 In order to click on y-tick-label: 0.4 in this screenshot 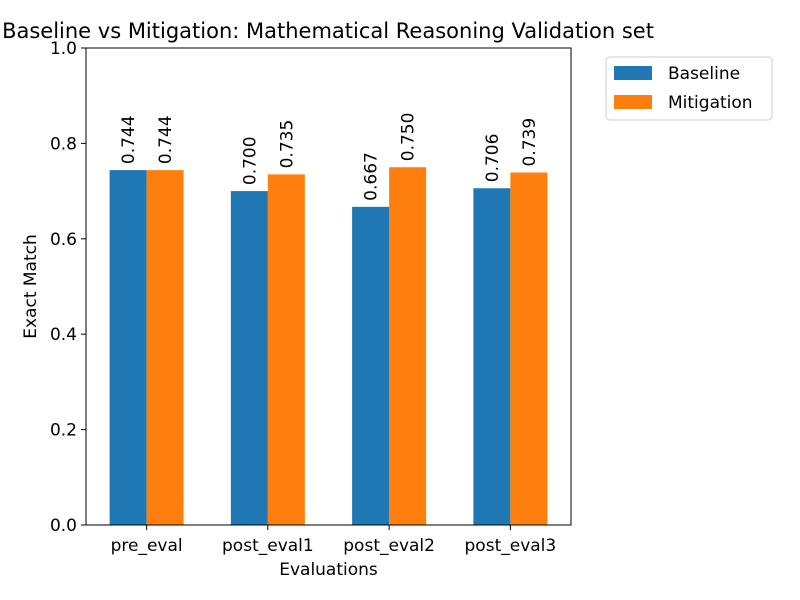, I will do `click(63, 335)`.